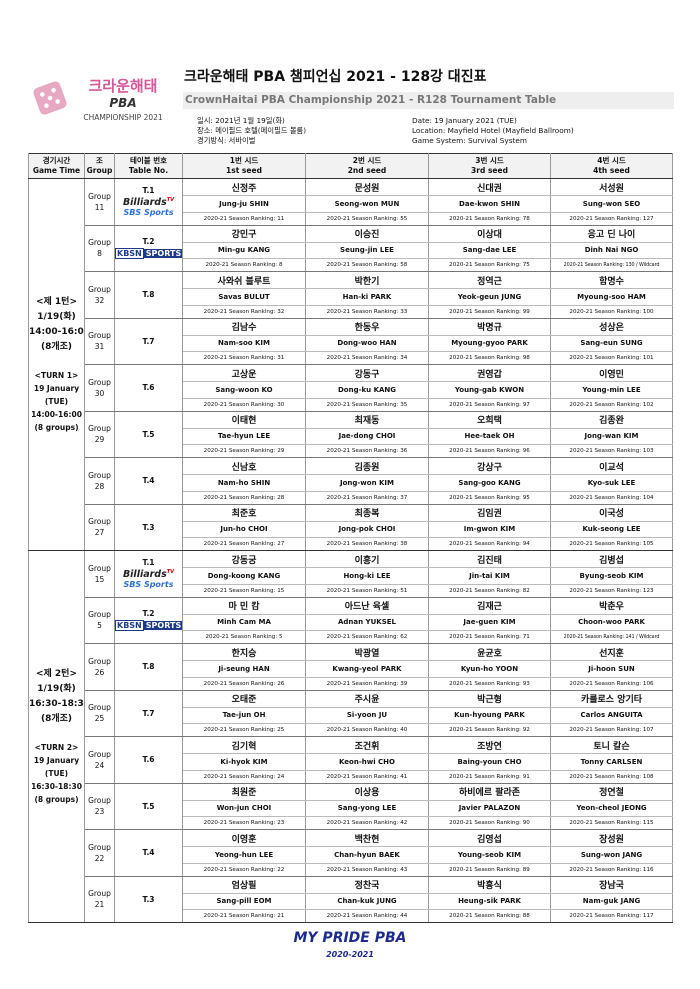  What do you see at coordinates (148, 527) in the screenshot?
I see `table-no: T.3` at bounding box center [148, 527].